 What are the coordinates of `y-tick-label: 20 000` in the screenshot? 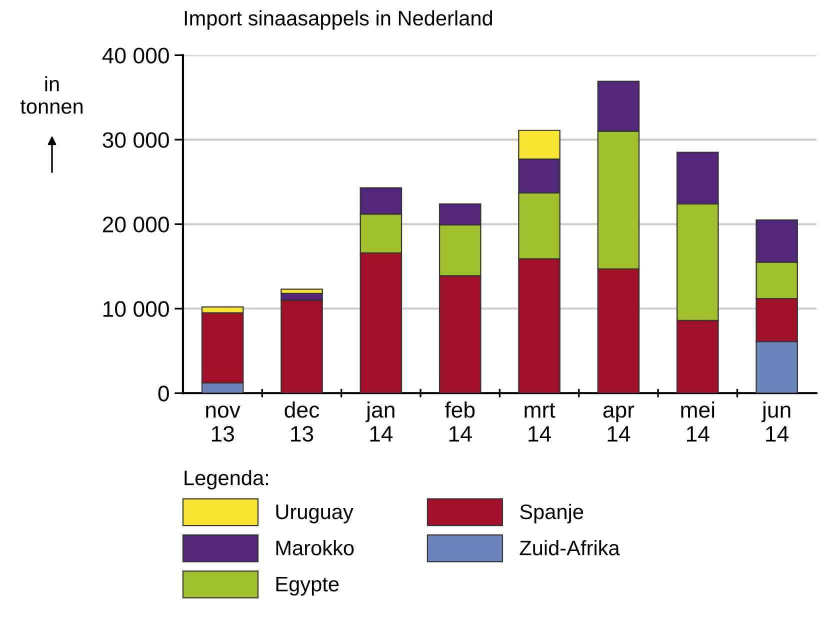 It's located at (135, 224).